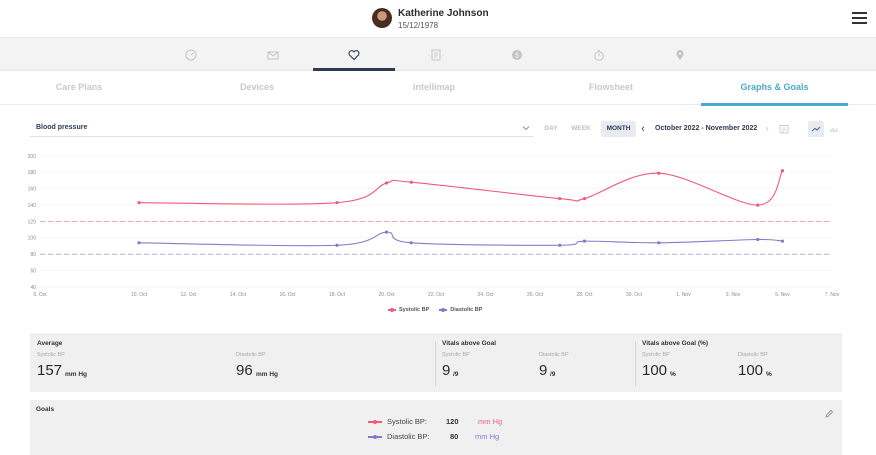 The image size is (876, 455). Describe the element at coordinates (436, 295) in the screenshot. I see `x-tick-label: 22. Oct` at that location.